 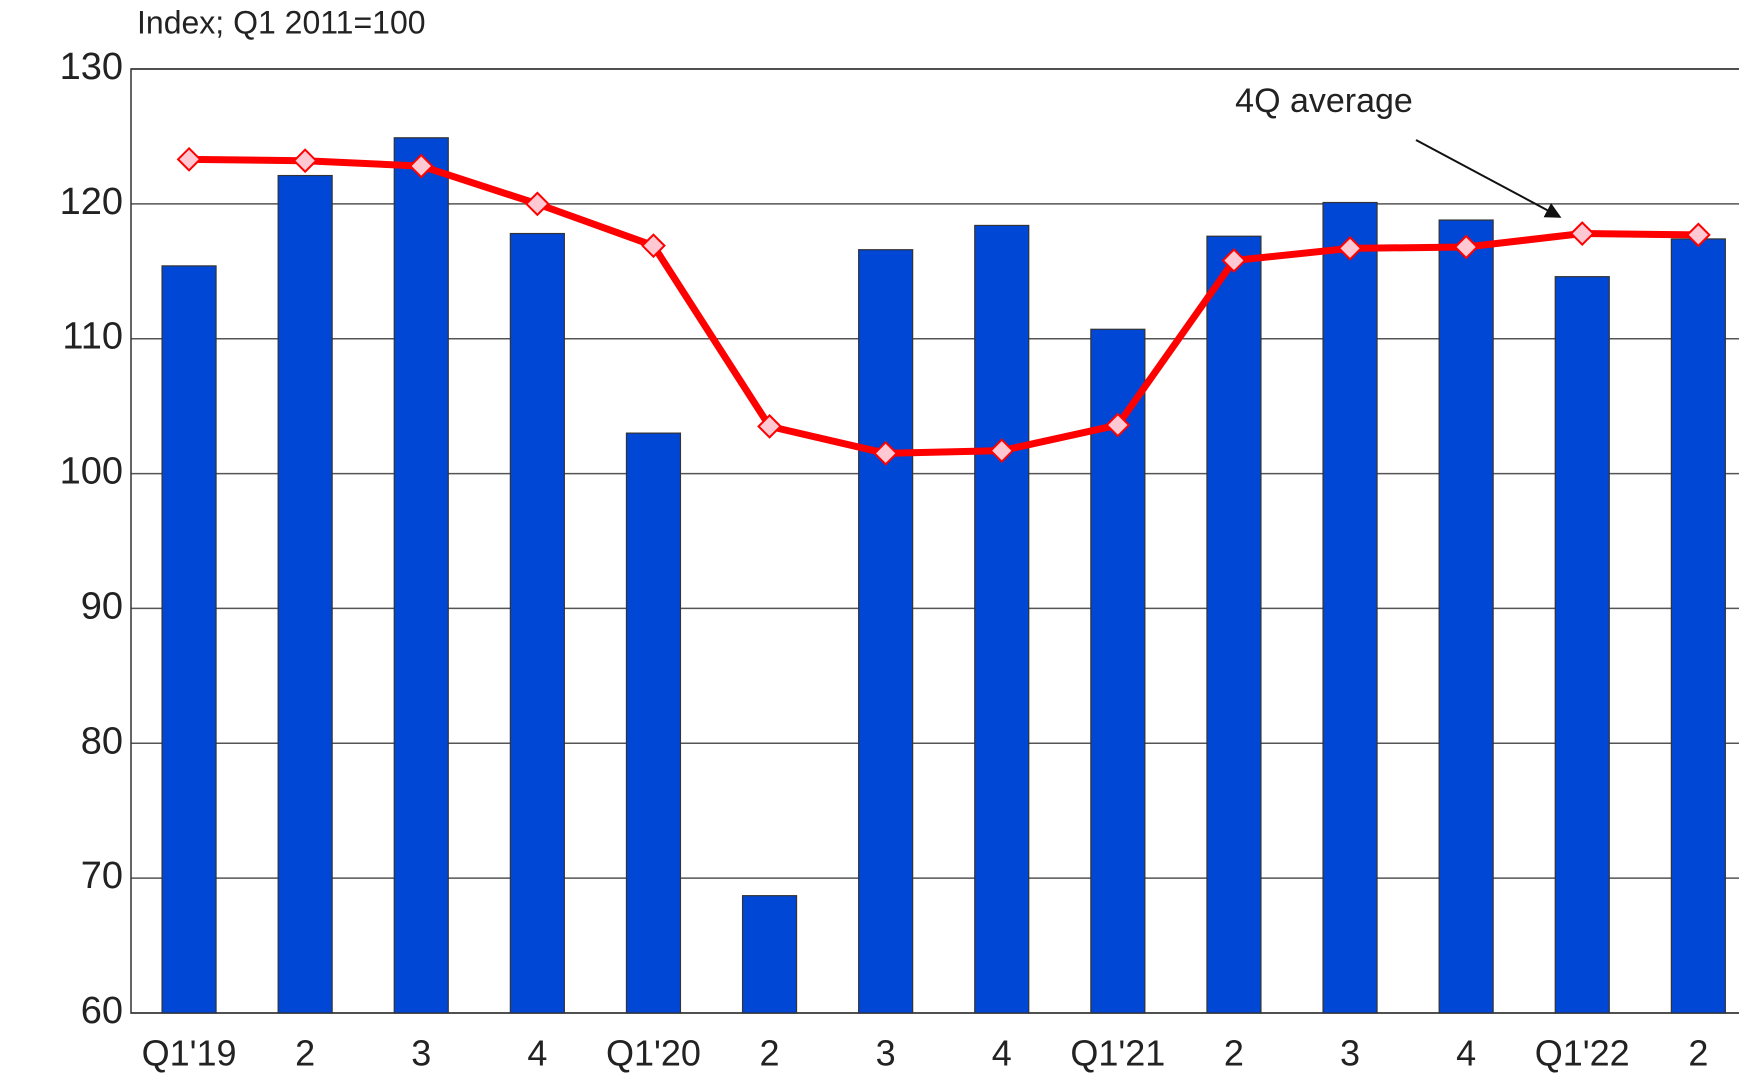 What do you see at coordinates (281, 22) in the screenshot?
I see `subtitle: Index; Q1 2011=100` at bounding box center [281, 22].